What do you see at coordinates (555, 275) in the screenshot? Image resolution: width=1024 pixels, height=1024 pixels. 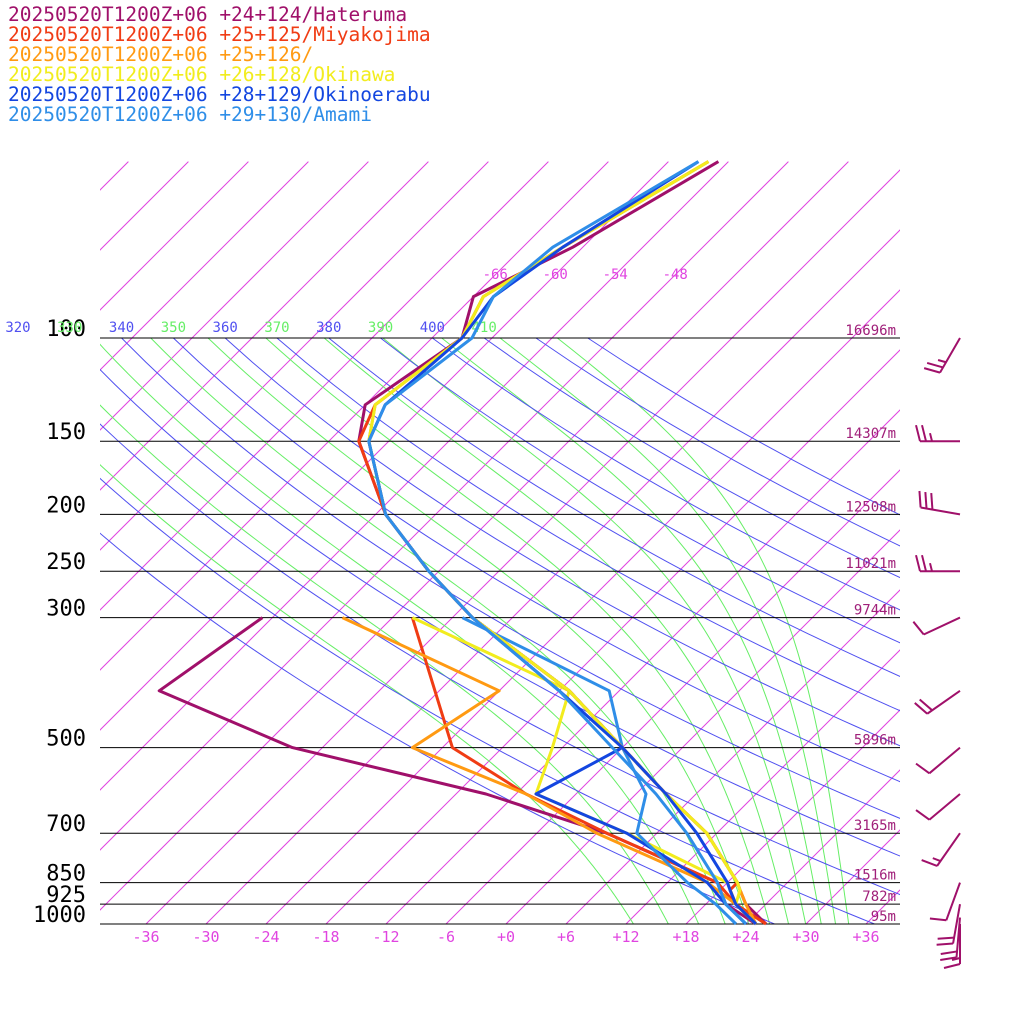 I see `upper-isotherm-label: -60` at bounding box center [555, 275].